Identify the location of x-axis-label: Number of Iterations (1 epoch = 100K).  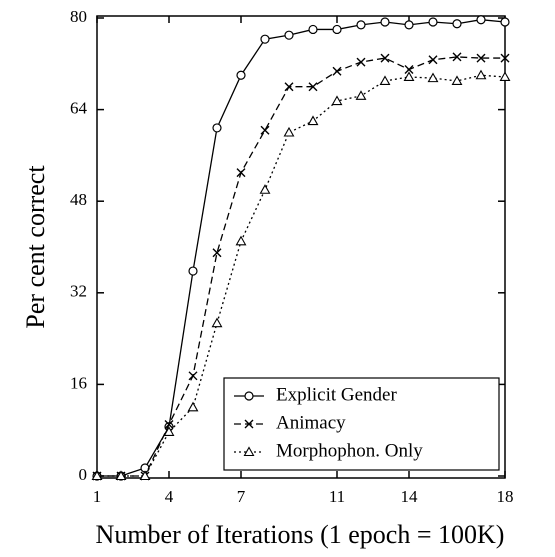
(300, 534).